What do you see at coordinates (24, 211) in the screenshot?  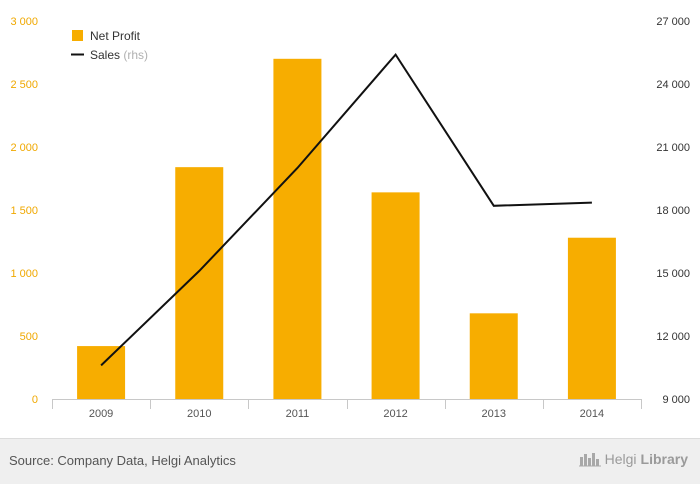 I see `left-tick-label: 1 500` at bounding box center [24, 211].